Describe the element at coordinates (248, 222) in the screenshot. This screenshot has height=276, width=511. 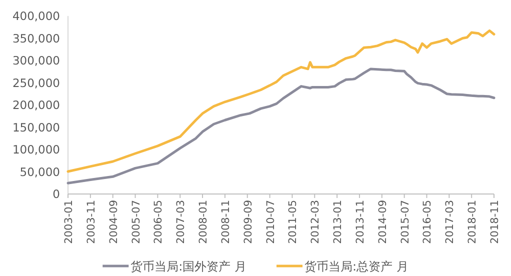
I see `x-tick-label: 2009-09` at that location.